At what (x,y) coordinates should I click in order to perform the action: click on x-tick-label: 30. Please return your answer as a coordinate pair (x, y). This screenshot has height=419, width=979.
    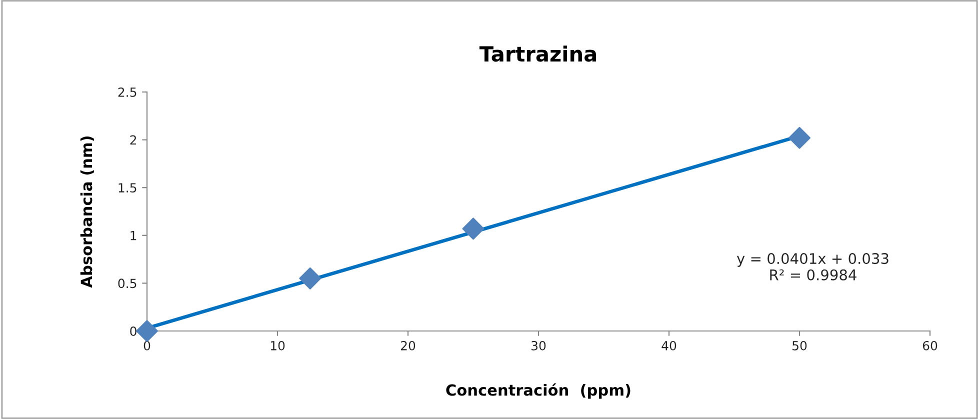
    Looking at the image, I should click on (539, 345).